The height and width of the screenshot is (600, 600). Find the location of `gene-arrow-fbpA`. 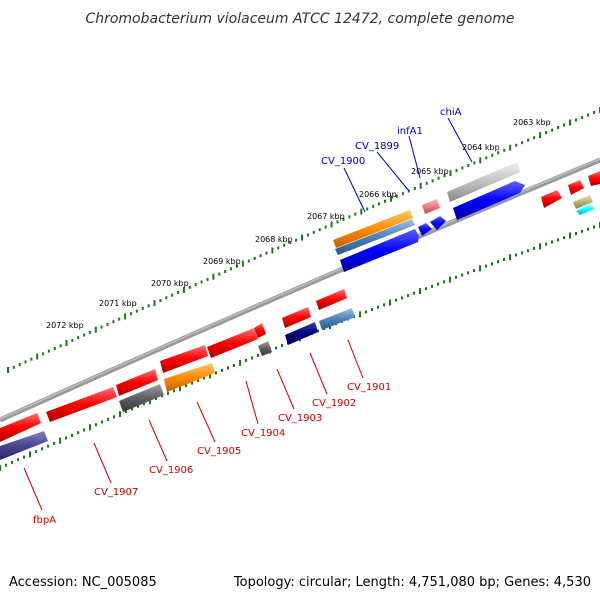

gene-arrow-fbpA is located at coordinates (20, 427).